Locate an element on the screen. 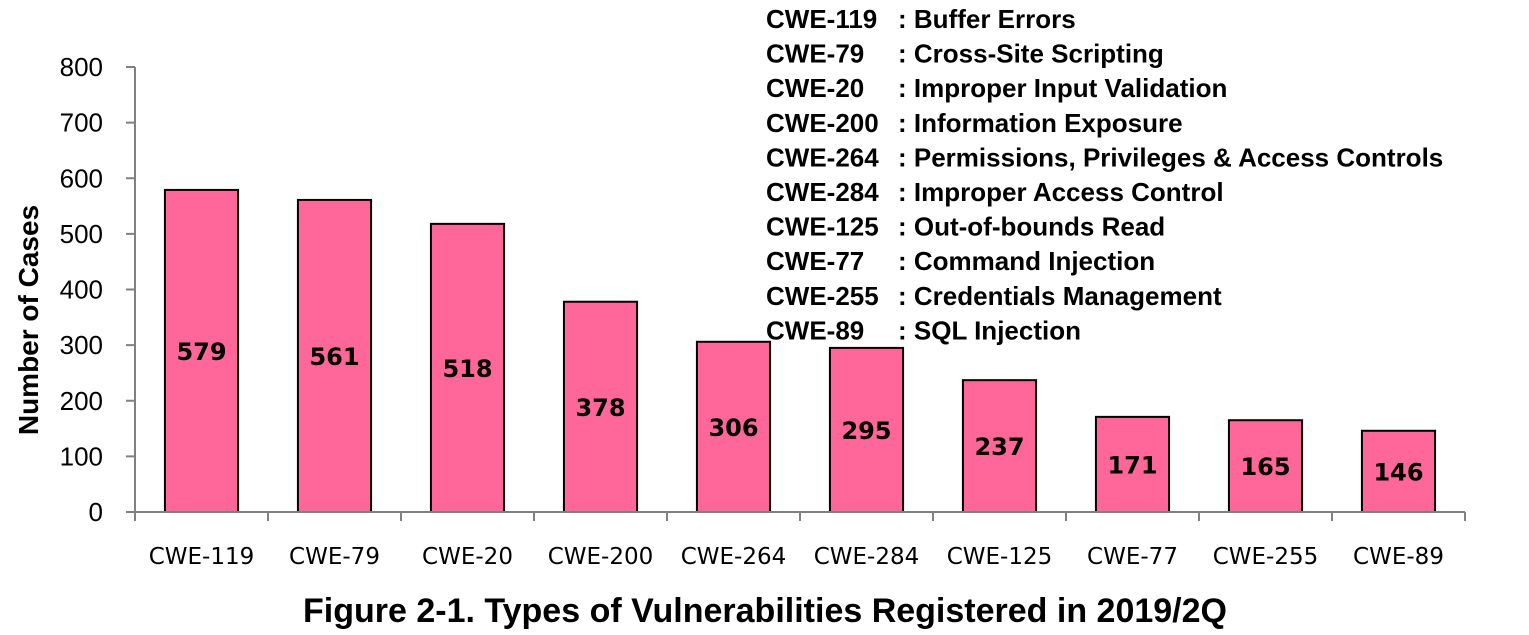  bar-value-label: 518 is located at coordinates (467, 369).